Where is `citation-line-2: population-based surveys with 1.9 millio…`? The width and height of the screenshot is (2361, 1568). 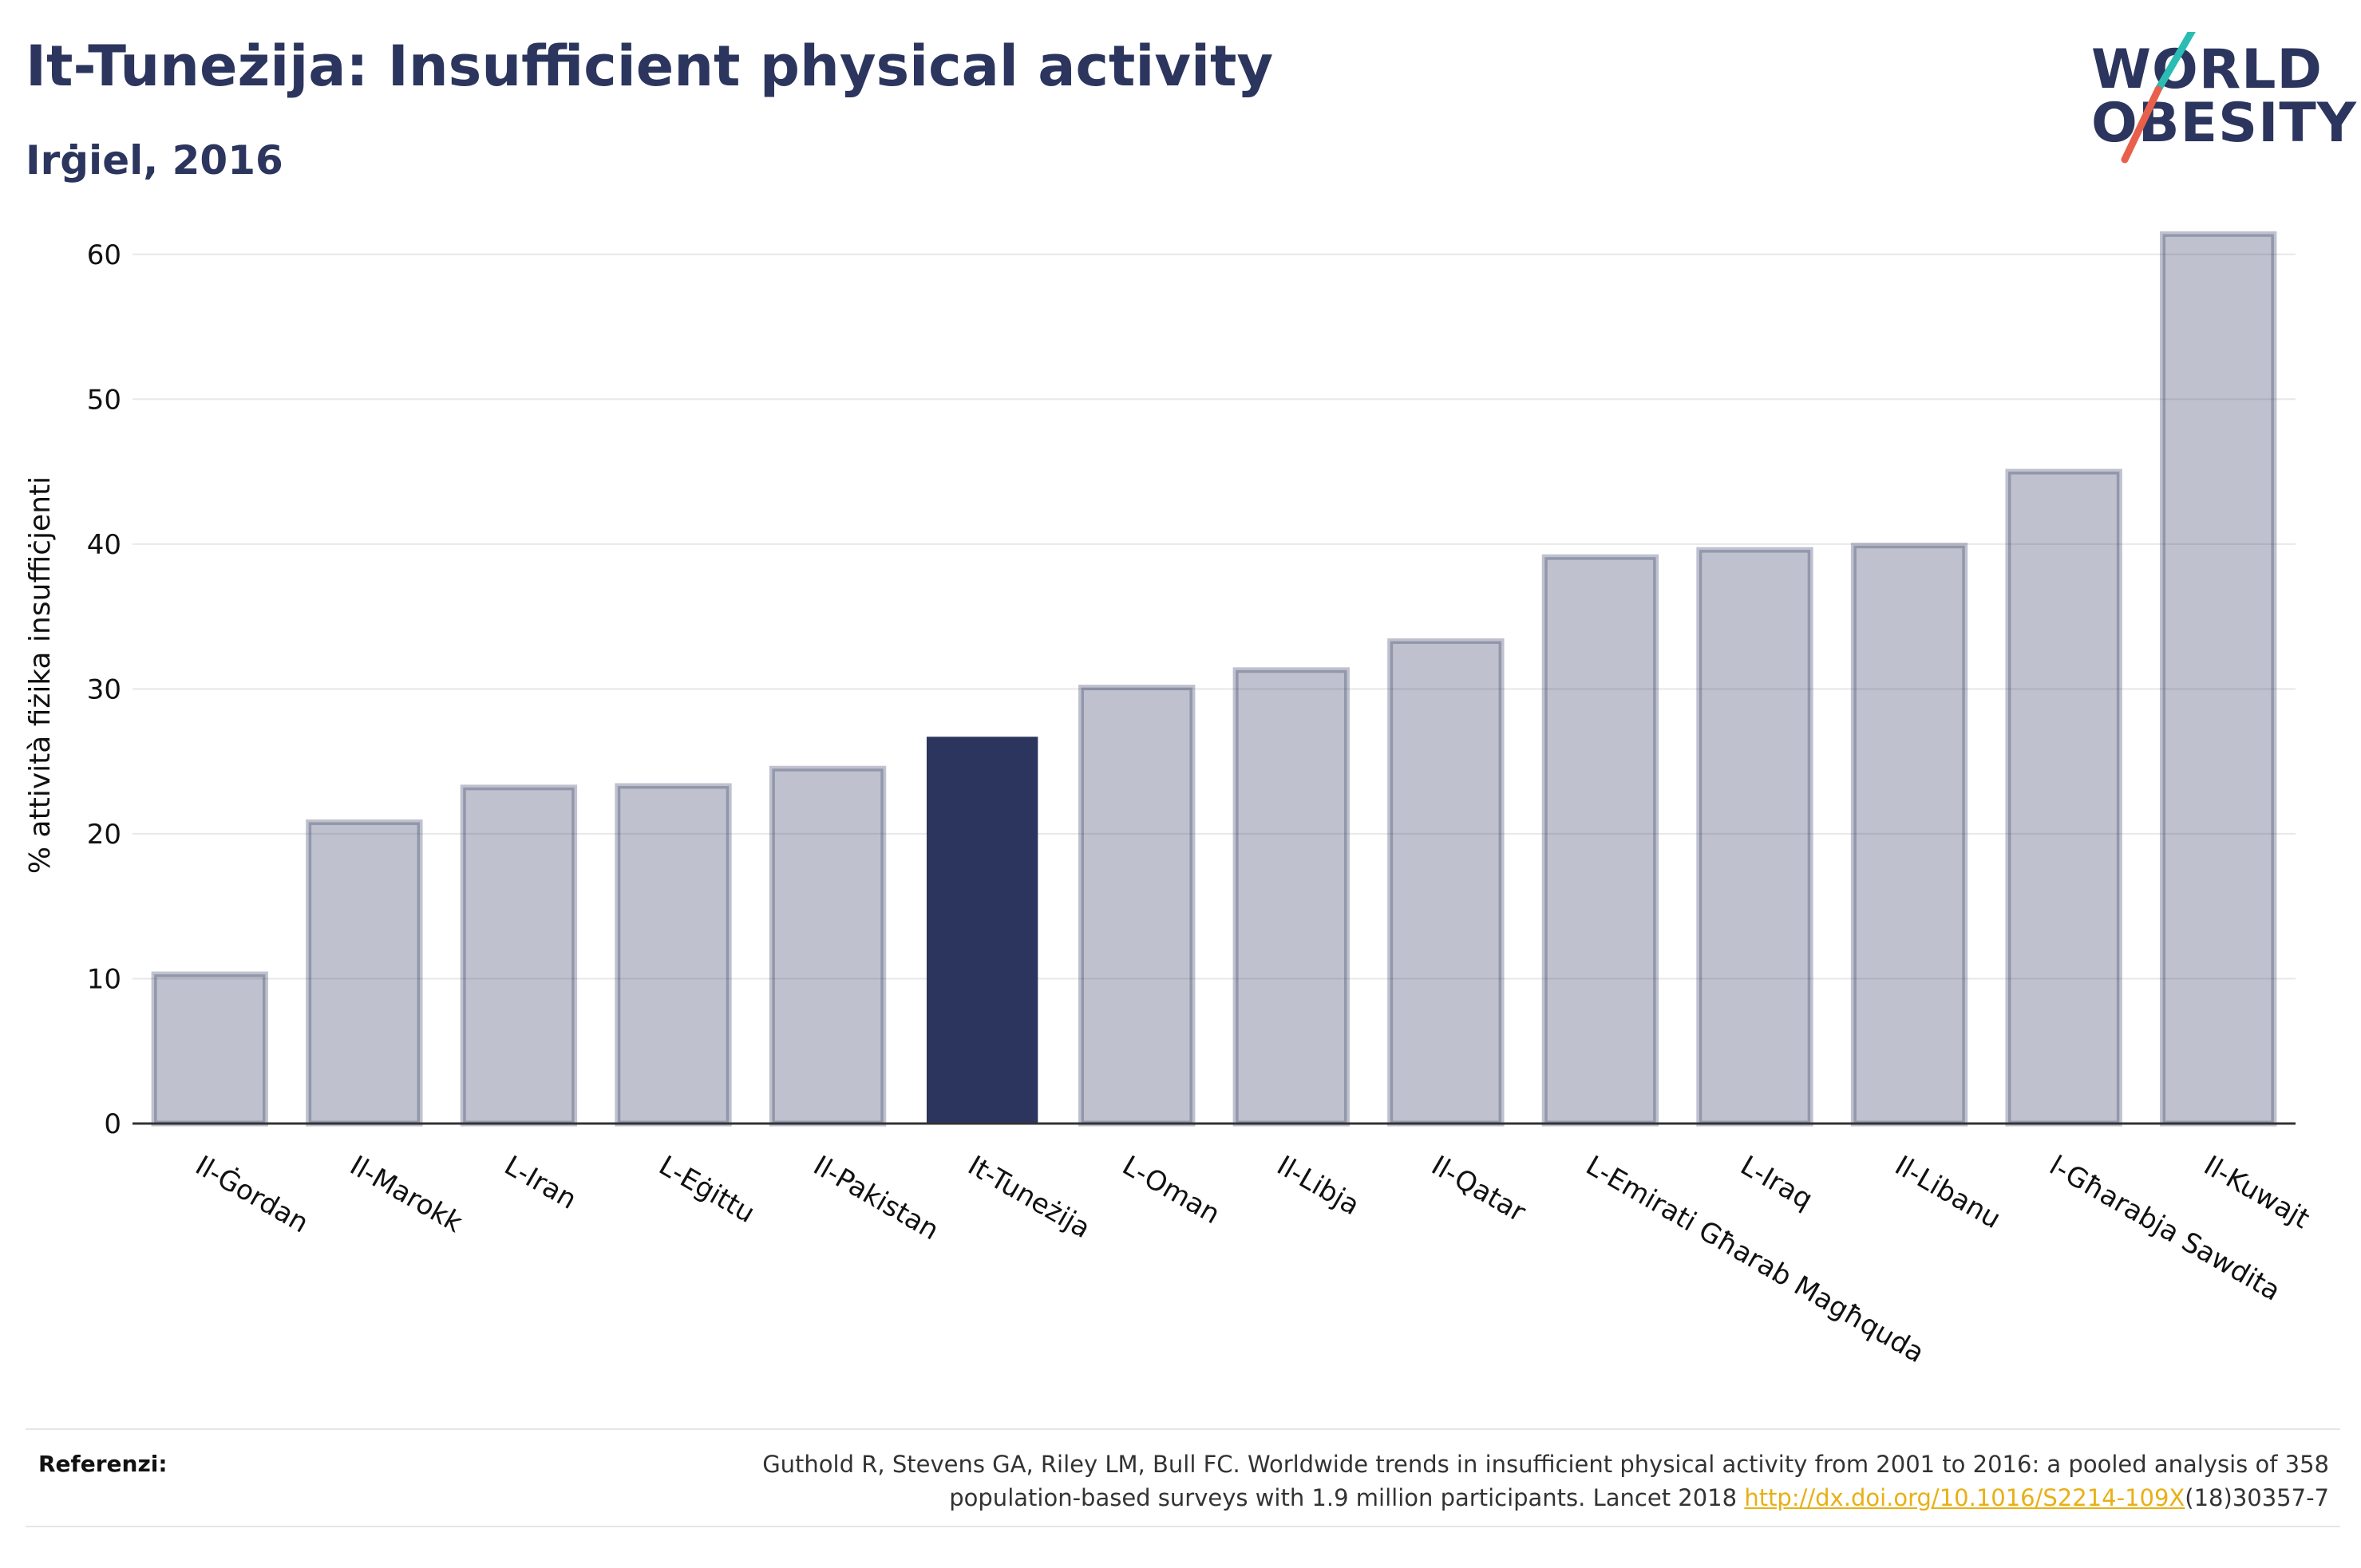
citation-line-2: population-based surveys with 1.9 millio… is located at coordinates (1411, 1498).